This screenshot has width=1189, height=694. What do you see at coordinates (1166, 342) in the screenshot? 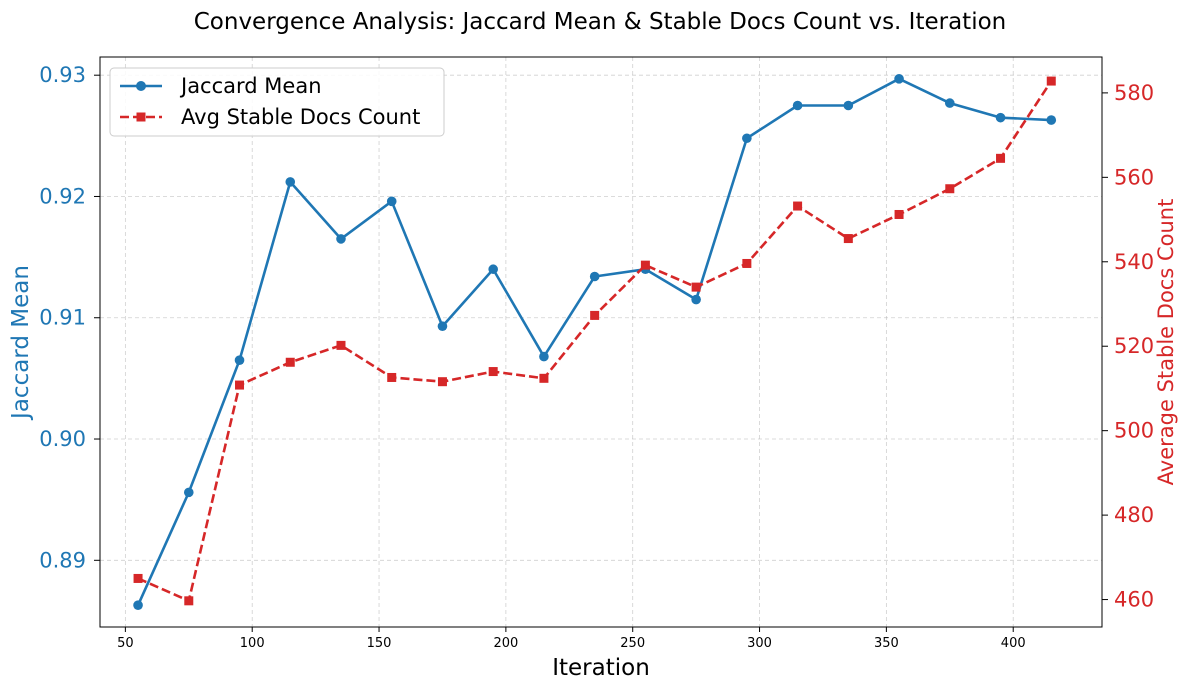
I see `y-axis-right-label: Average Stable Docs Count` at bounding box center [1166, 342].